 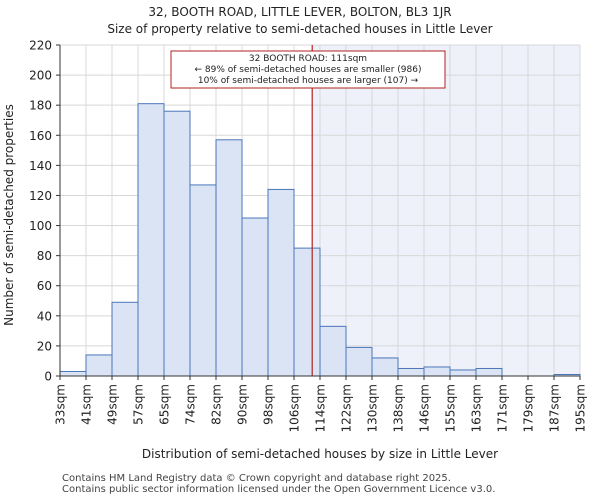 What do you see at coordinates (40, 46) in the screenshot?
I see `y-tick-label: 220` at bounding box center [40, 46].